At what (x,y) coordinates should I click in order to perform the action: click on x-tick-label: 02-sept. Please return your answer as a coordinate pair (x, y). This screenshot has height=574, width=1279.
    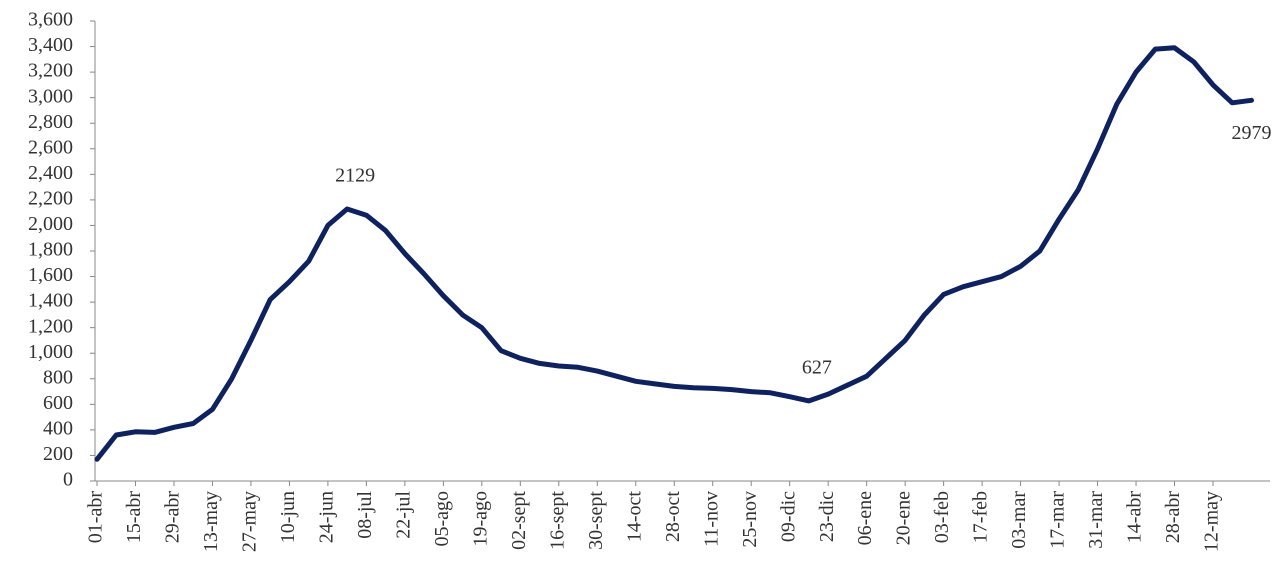
    Looking at the image, I should click on (519, 520).